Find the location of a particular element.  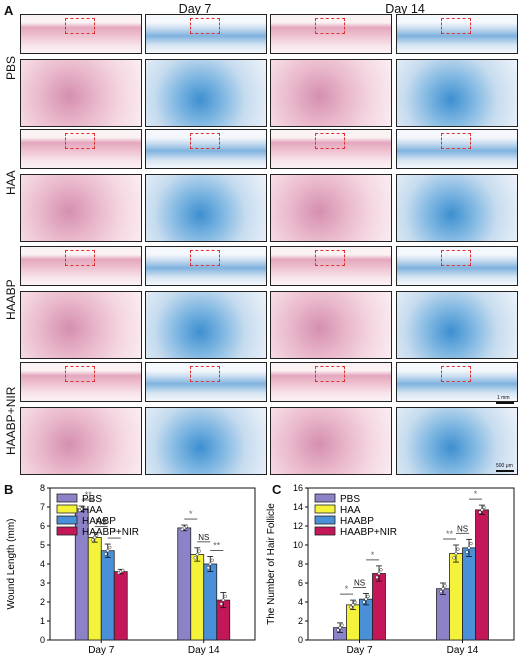

y-axis-label: Wound Length (mm) is located at coordinates (11, 564).